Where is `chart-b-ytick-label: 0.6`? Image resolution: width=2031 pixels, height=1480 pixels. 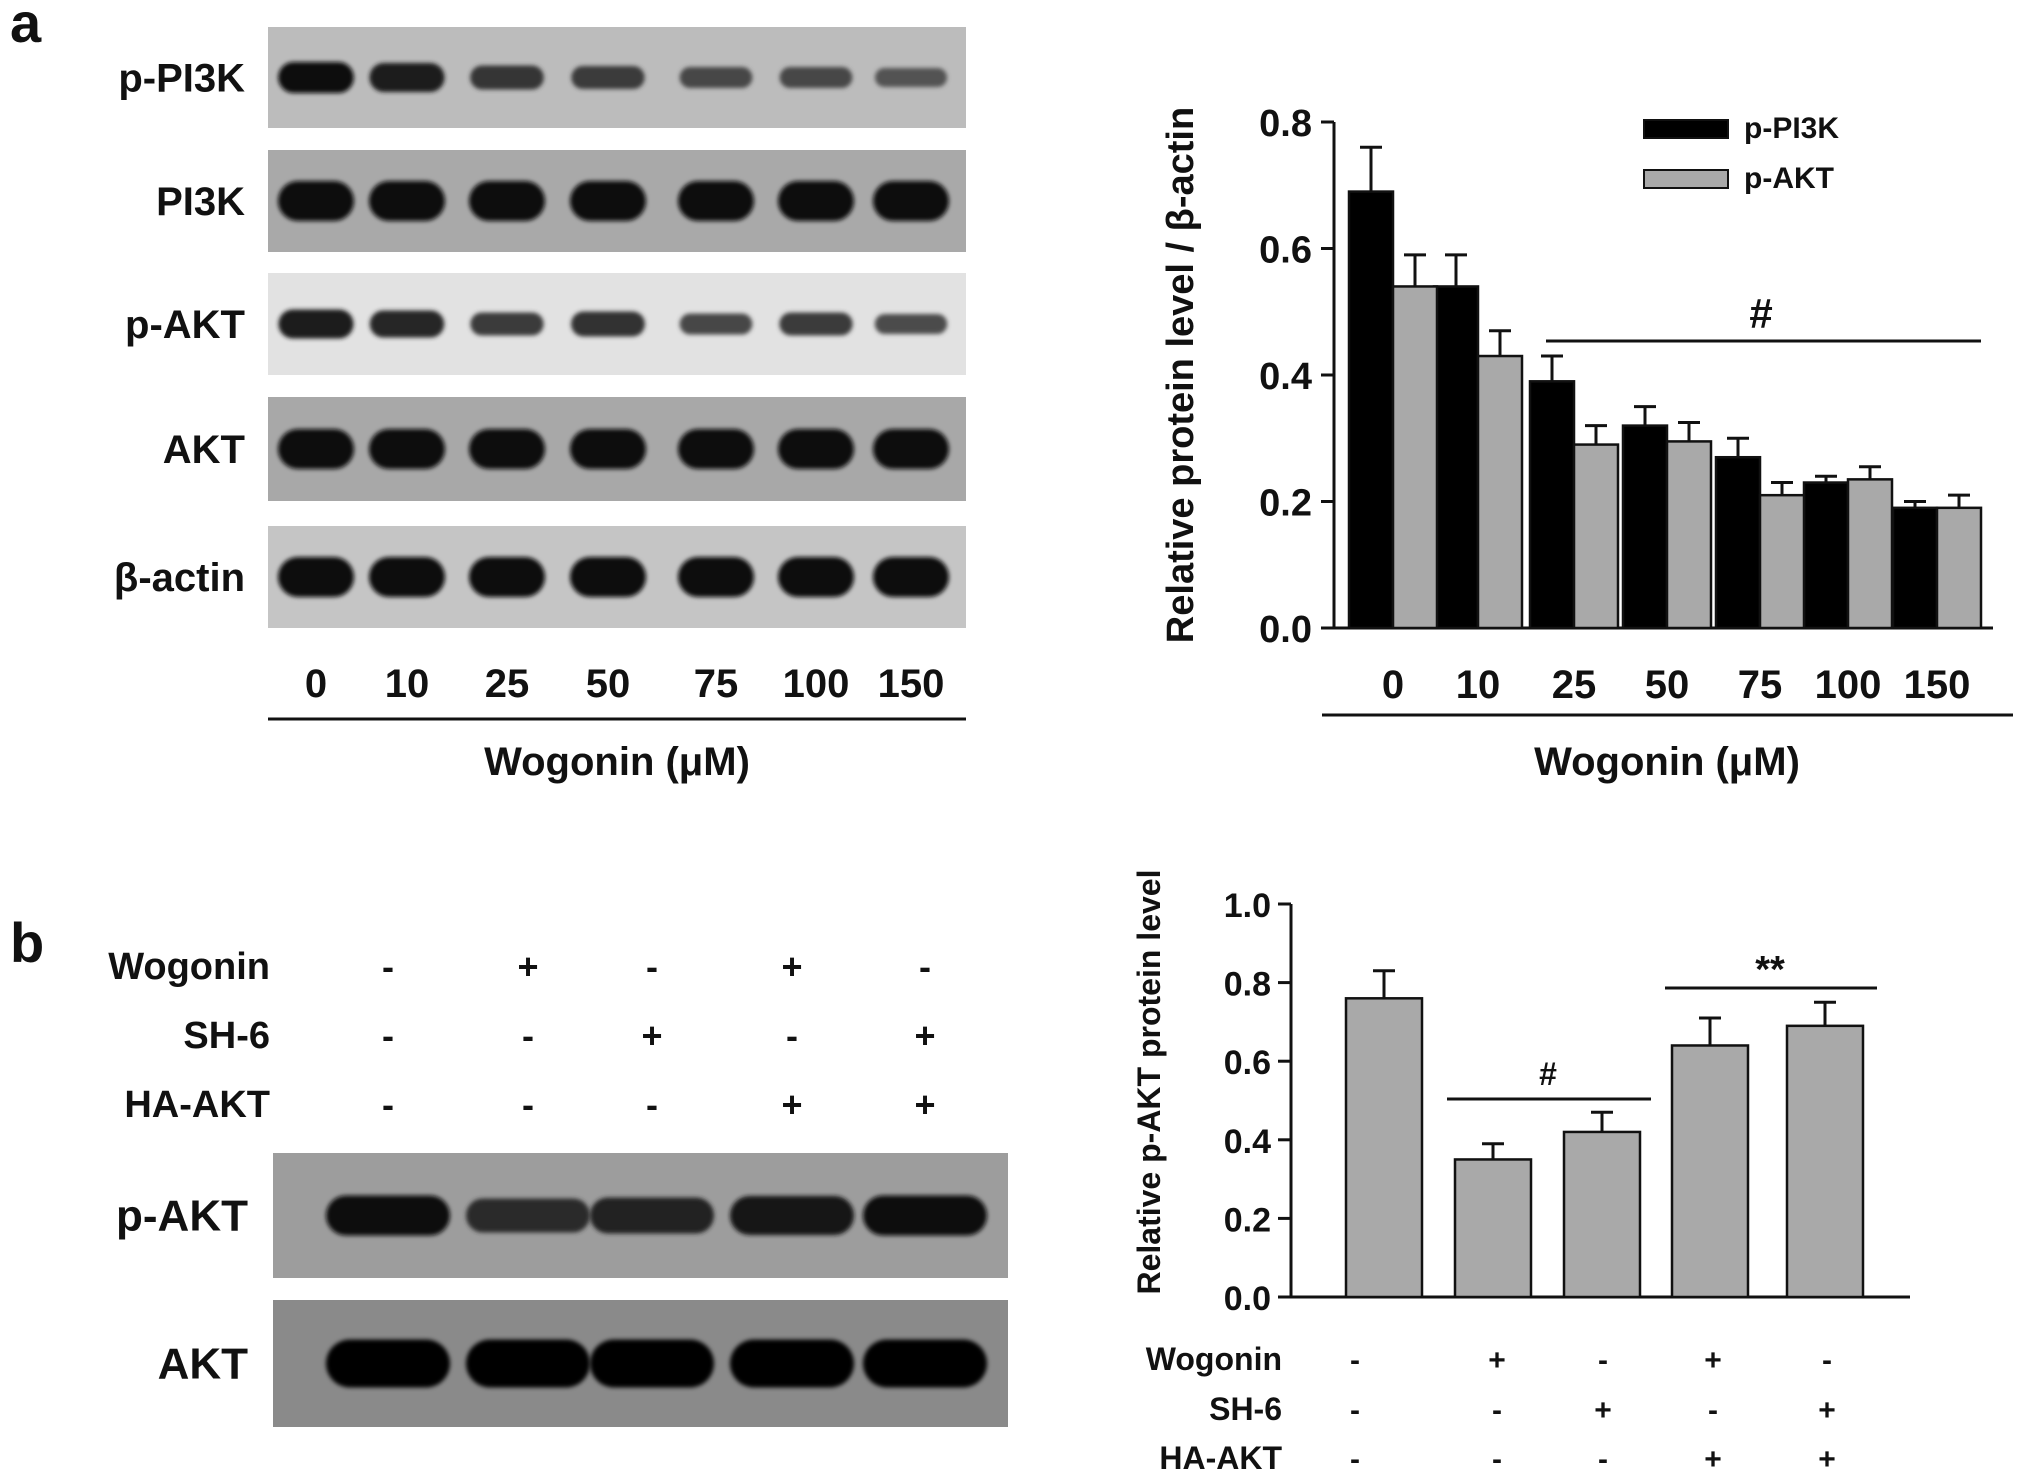
chart-b-ytick-label: 0.6 is located at coordinates (1247, 1063).